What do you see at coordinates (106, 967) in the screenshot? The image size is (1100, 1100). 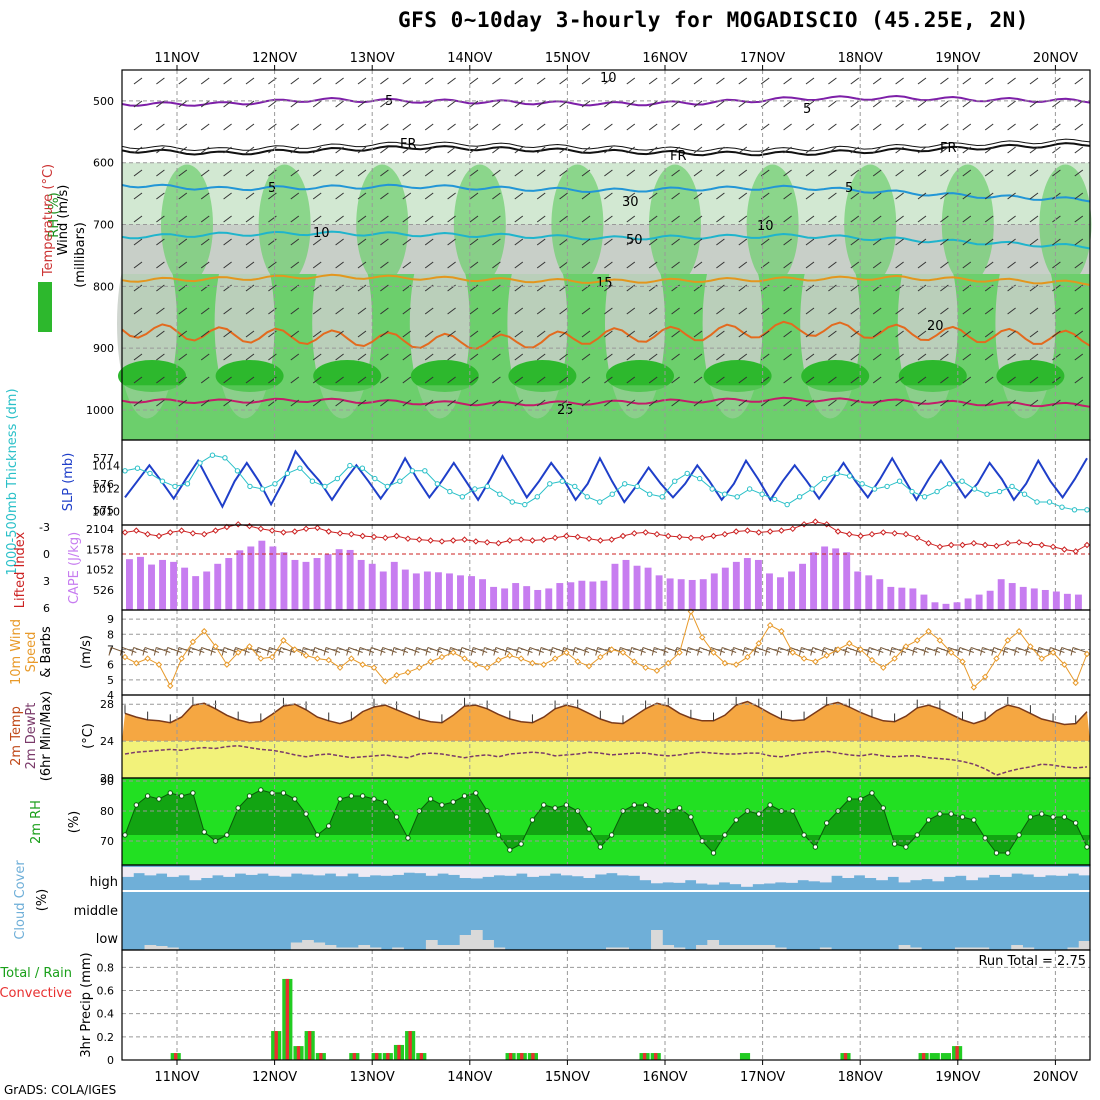 I see `precip-tick: 0.8` at bounding box center [106, 967].